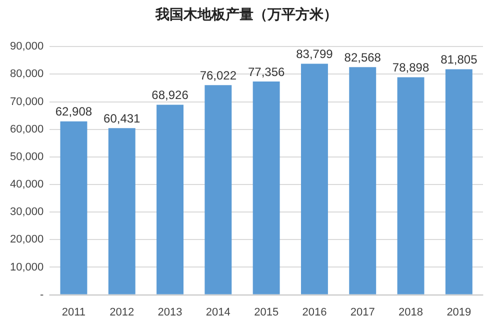  Describe the element at coordinates (27, 184) in the screenshot. I see `y-tick-label: 40,000` at that location.